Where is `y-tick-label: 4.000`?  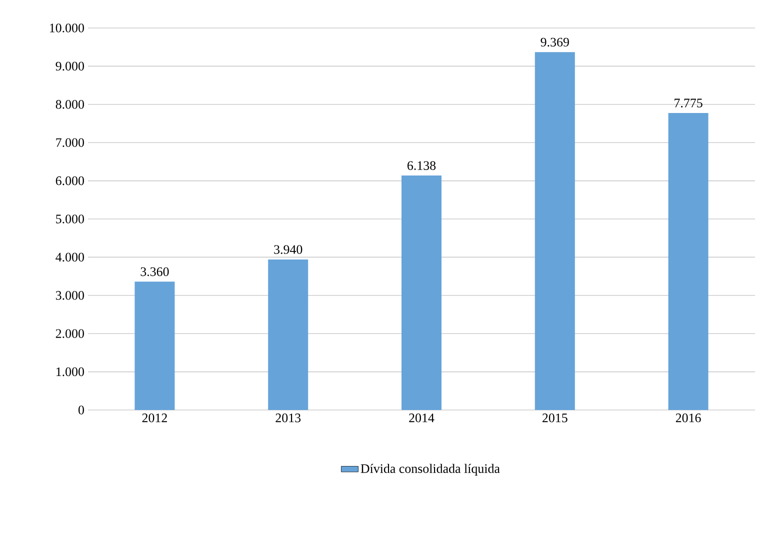 y-tick-label: 4.000 is located at coordinates (70, 257).